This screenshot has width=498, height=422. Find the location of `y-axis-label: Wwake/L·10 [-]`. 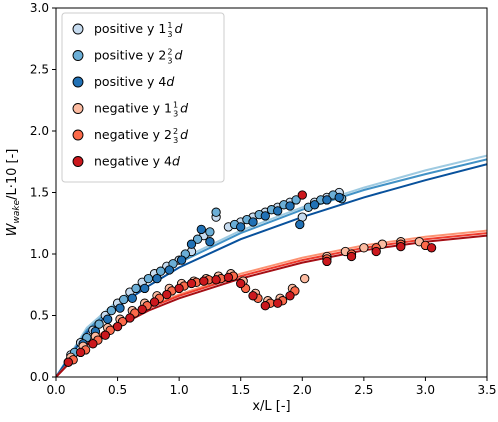

y-axis-label: Wwake/L·10 [-] is located at coordinates (13, 193).